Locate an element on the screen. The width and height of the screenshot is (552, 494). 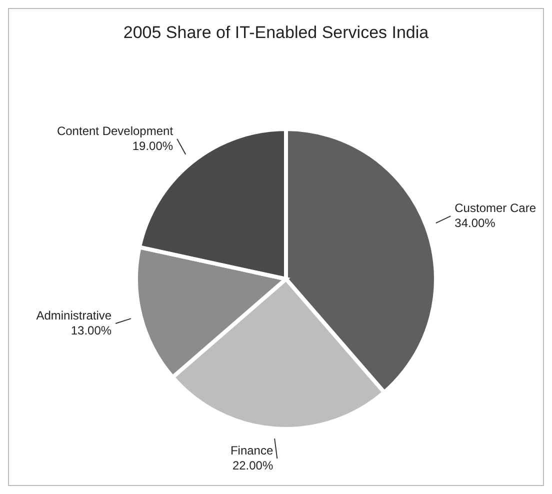
chart-title: 2005 Share of IT-Enabled Services India is located at coordinates (276, 33).